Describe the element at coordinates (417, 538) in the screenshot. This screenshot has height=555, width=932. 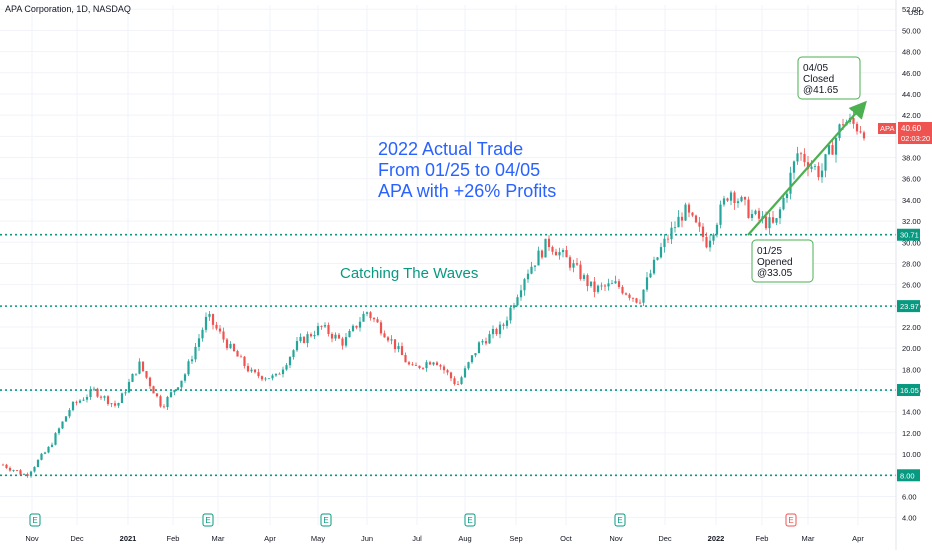
I see `time-label: Jul` at that location.